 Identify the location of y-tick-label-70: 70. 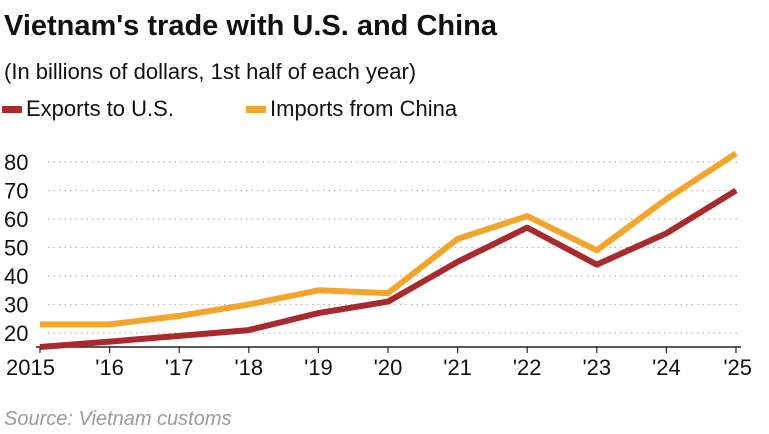
(16, 191).